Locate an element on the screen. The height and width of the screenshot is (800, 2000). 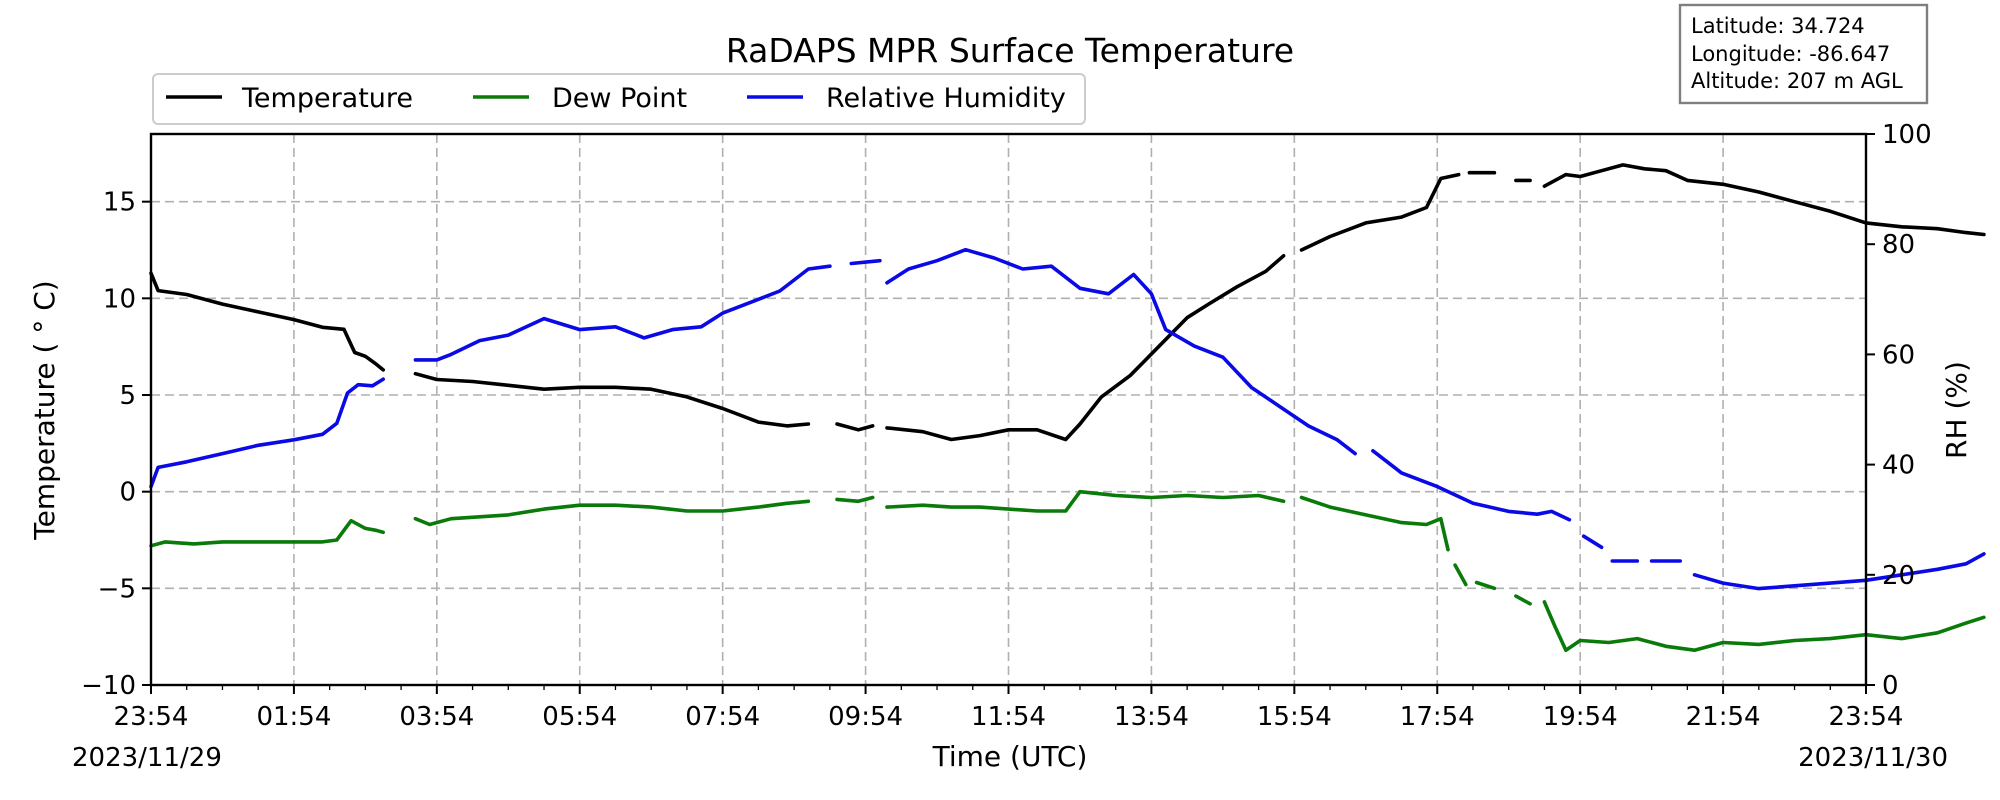
y-tick-label: 10 is located at coordinates (119, 299).